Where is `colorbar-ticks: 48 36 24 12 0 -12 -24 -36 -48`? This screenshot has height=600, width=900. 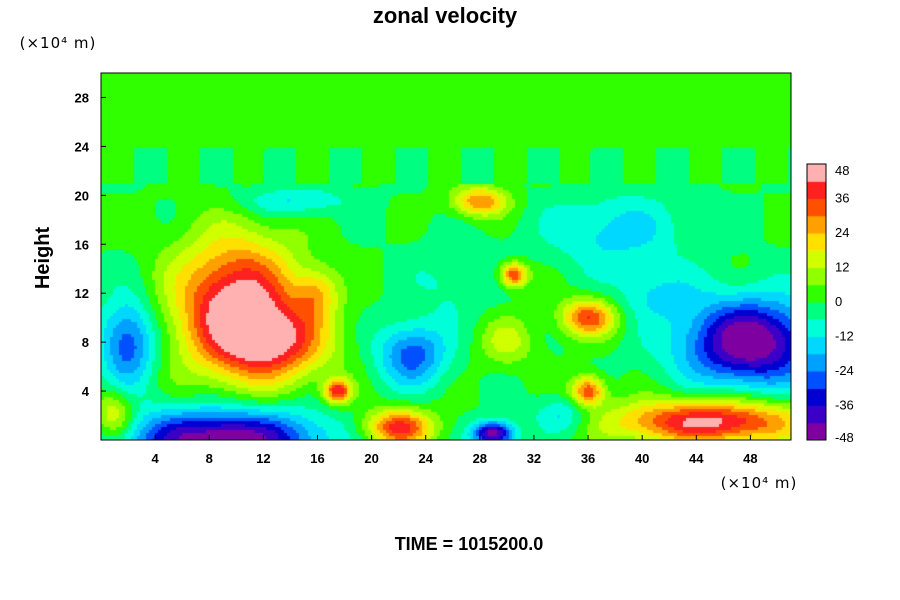
colorbar-ticks: 48 36 24 12 0 -12 -24 -36 -48 is located at coordinates (844, 304).